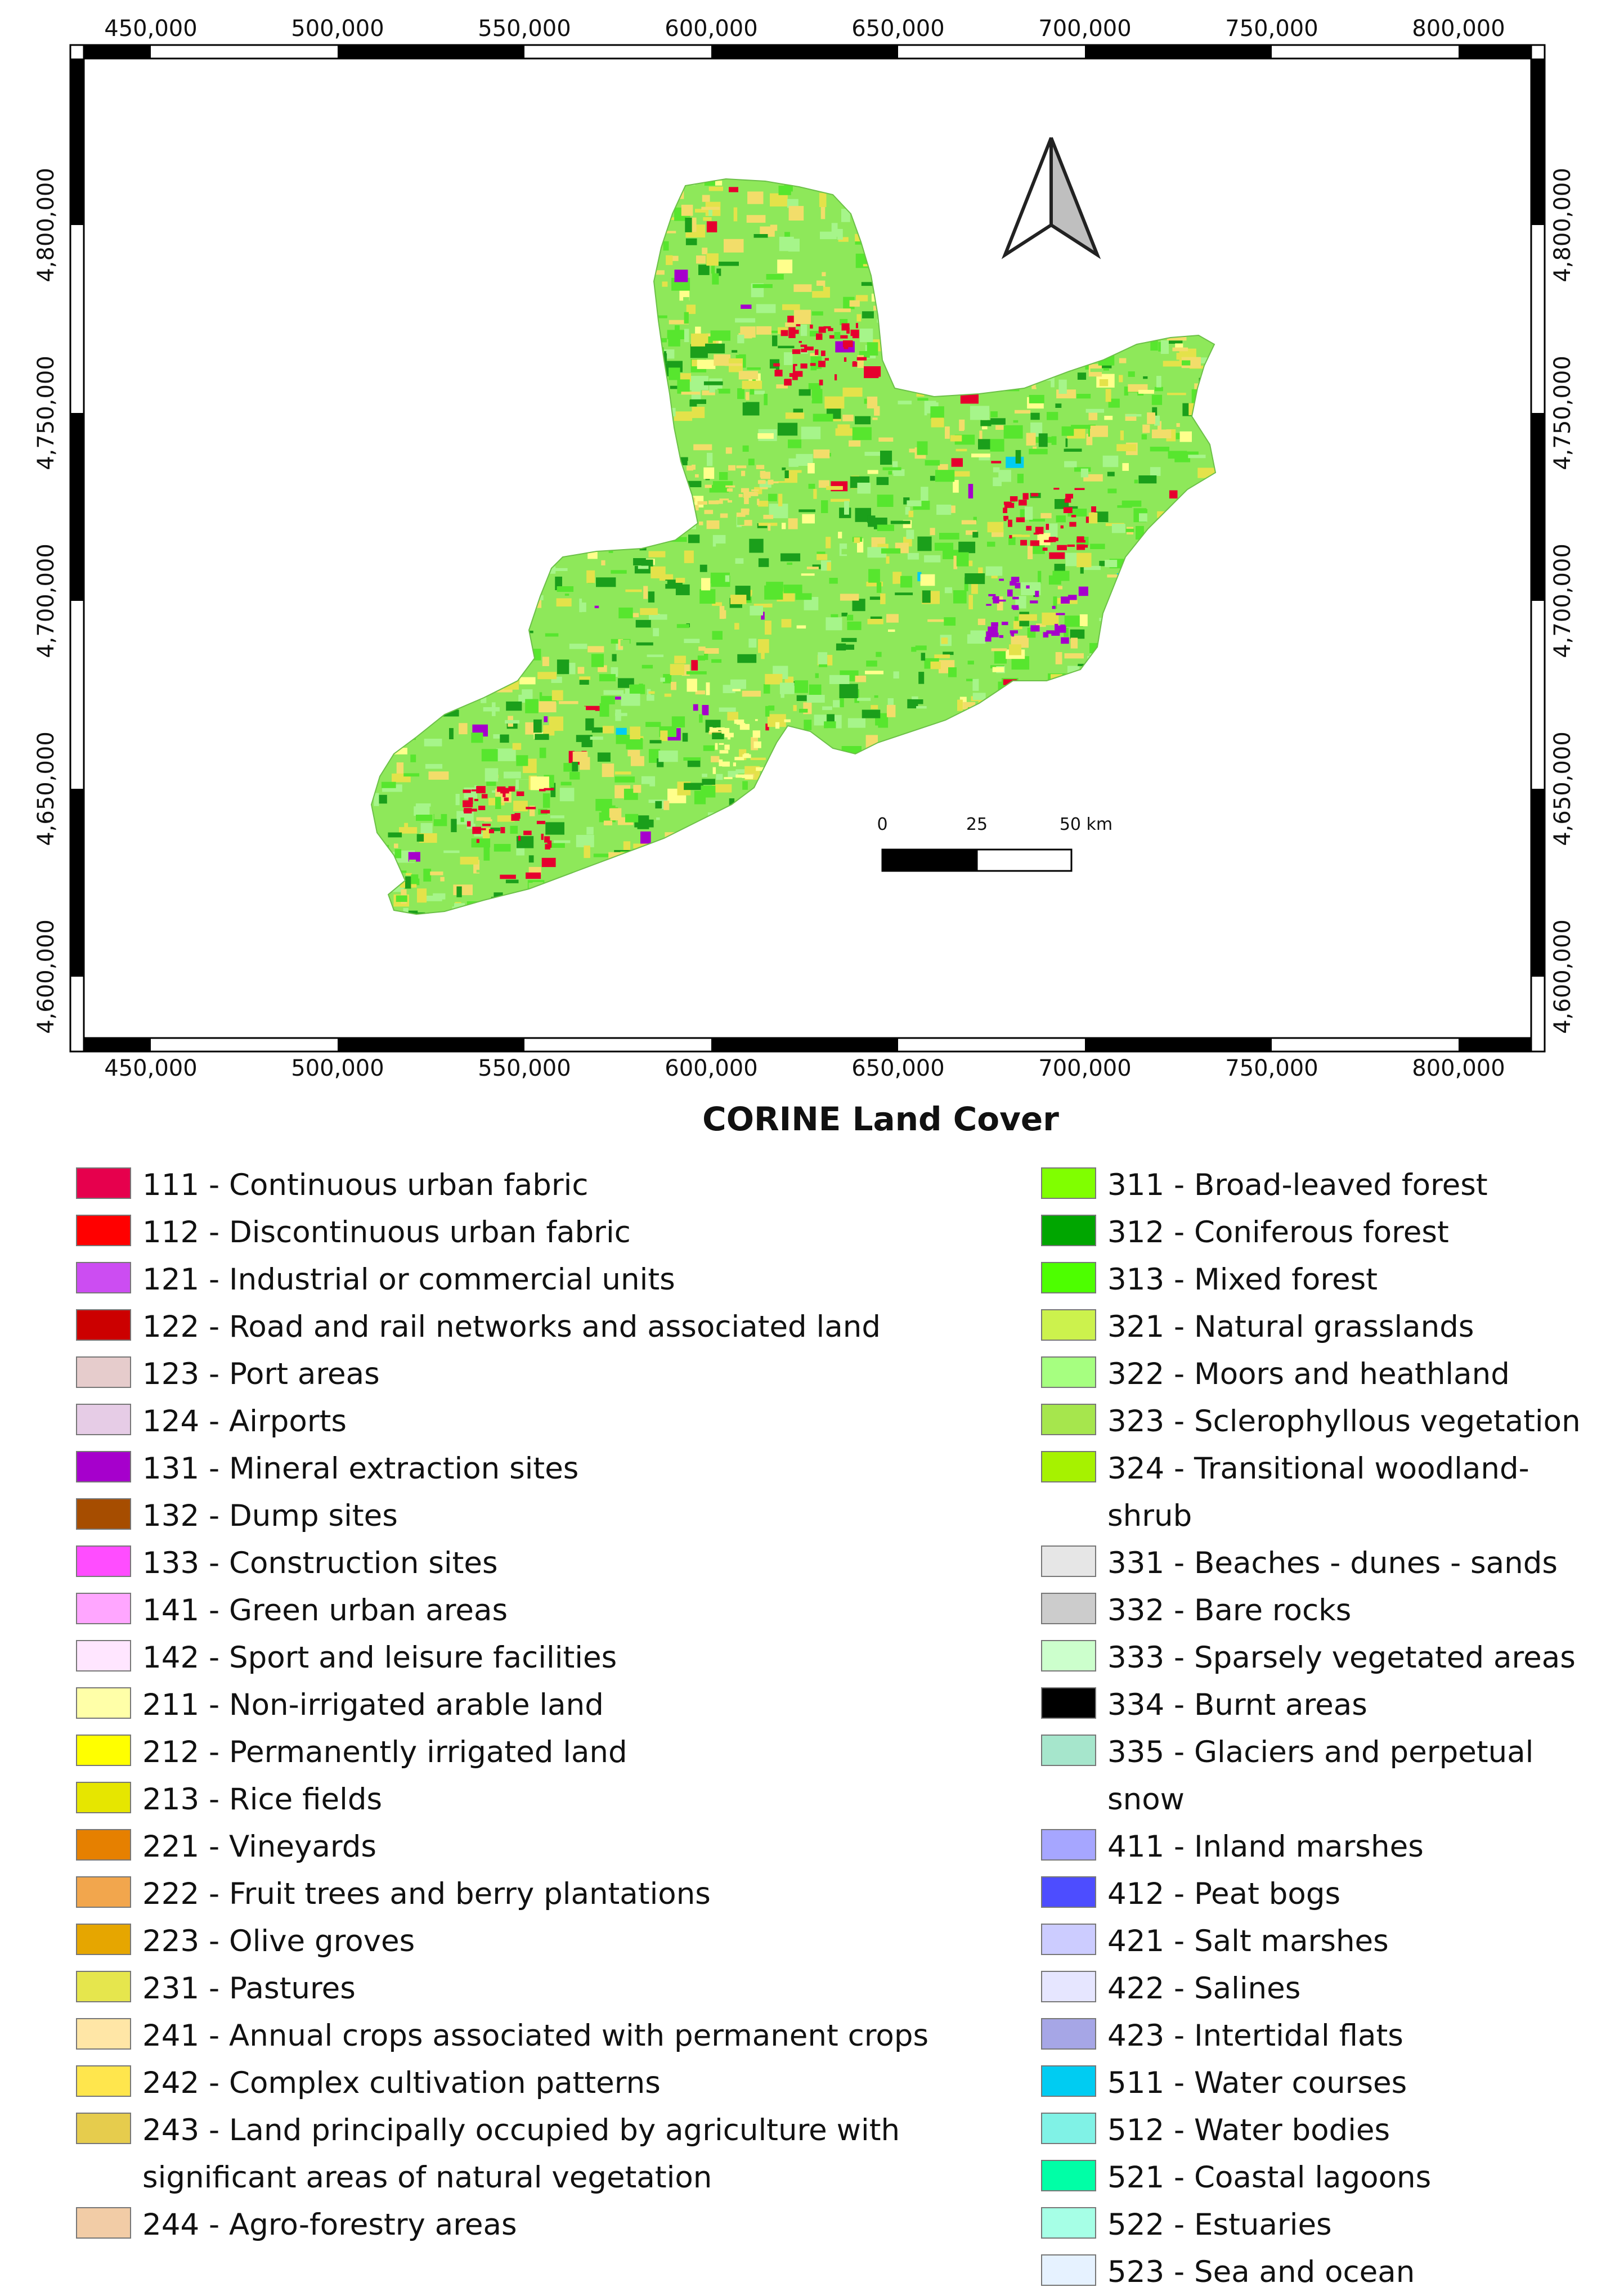  Describe the element at coordinates (1325, 2130) in the screenshot. I see `legend-item-512: 512 - Water bodies` at that location.